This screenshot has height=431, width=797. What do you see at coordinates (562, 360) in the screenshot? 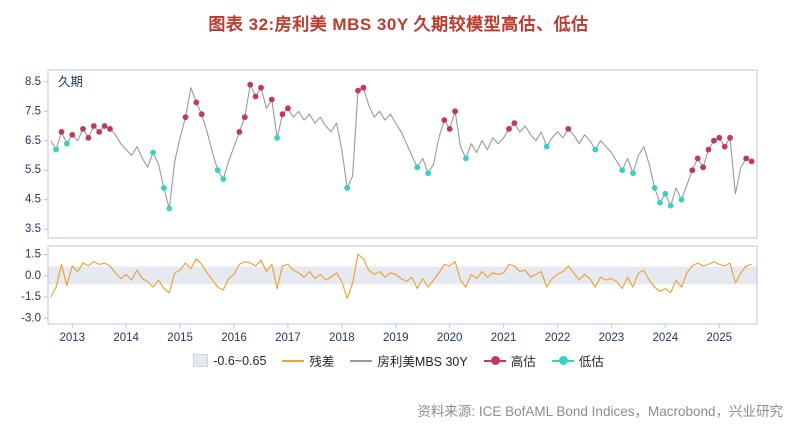
I see `low-dot-swatch-icon` at bounding box center [562, 360].